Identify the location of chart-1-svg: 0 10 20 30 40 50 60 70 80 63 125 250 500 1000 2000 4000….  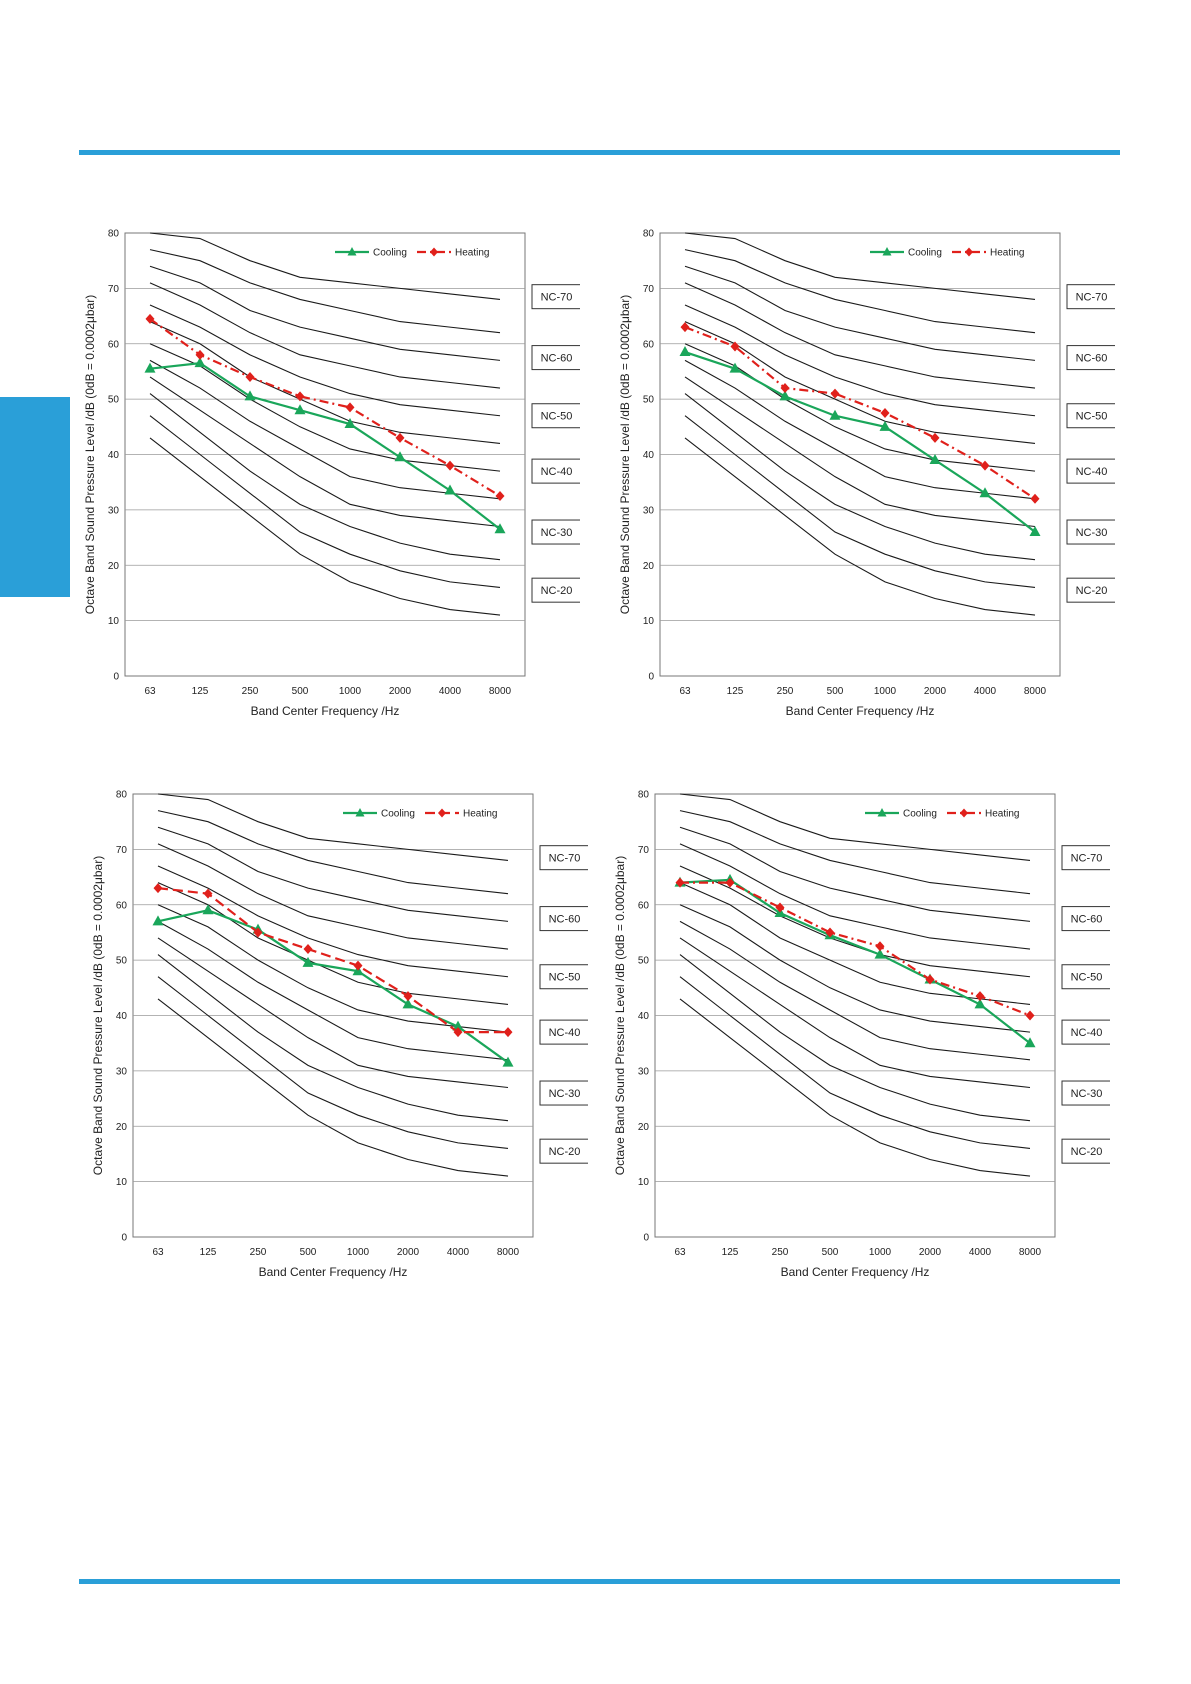
(332, 473).